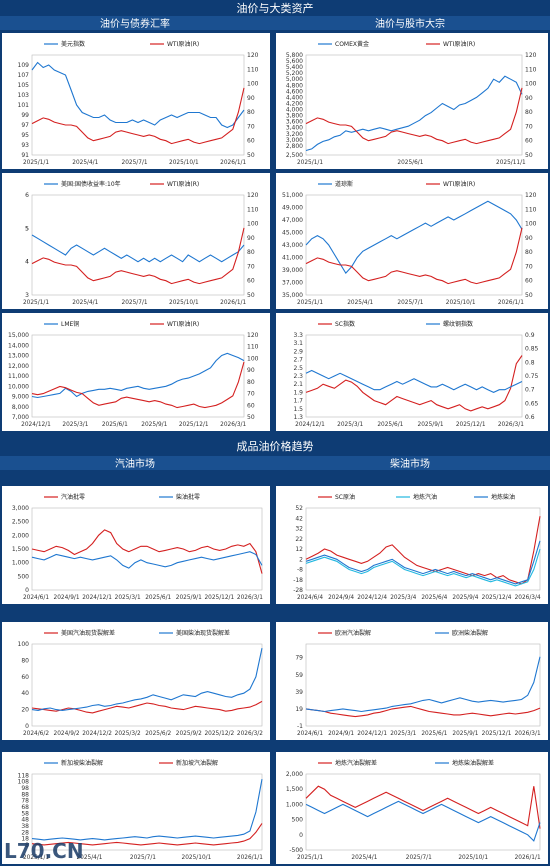 This screenshot has height=866, width=550. I want to click on legend-label: LME铜, so click(70, 324).